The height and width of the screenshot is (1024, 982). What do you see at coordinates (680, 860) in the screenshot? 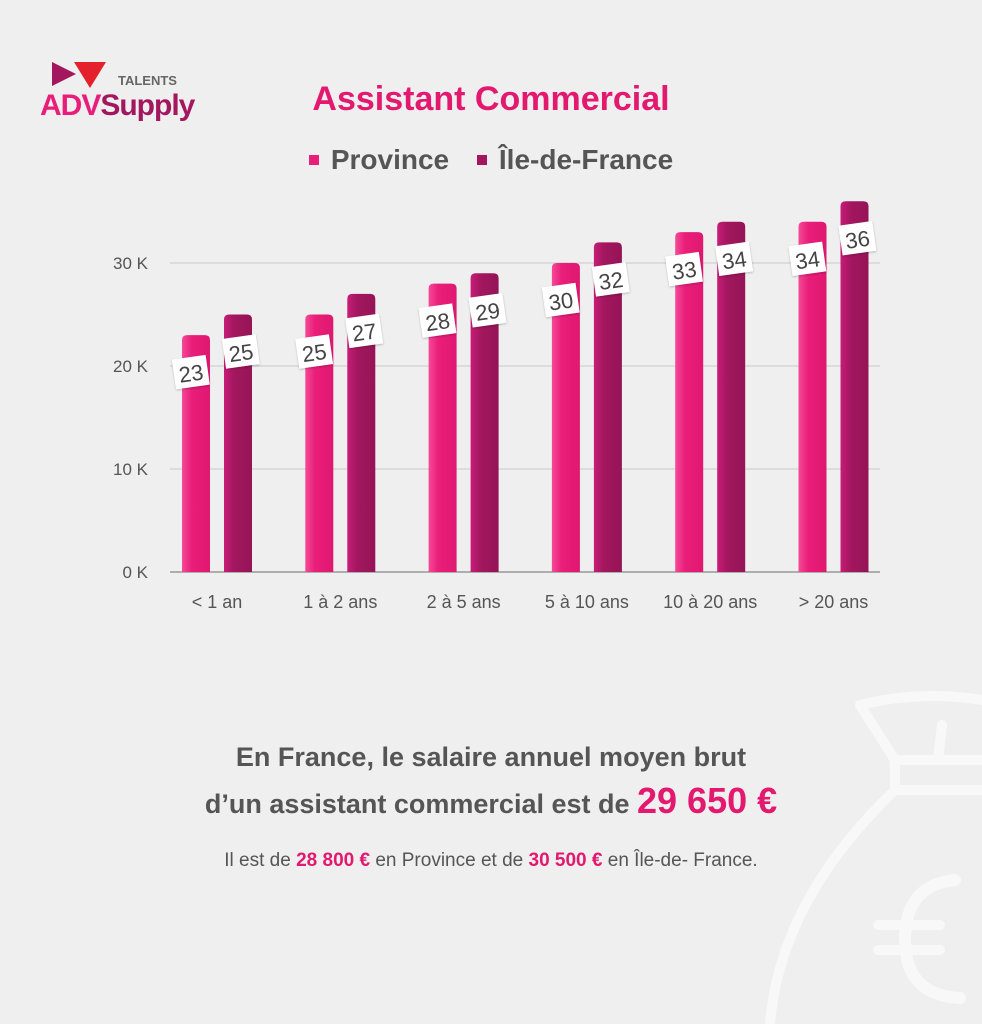
I see `detail-part: en Île-de- France.` at bounding box center [680, 860].